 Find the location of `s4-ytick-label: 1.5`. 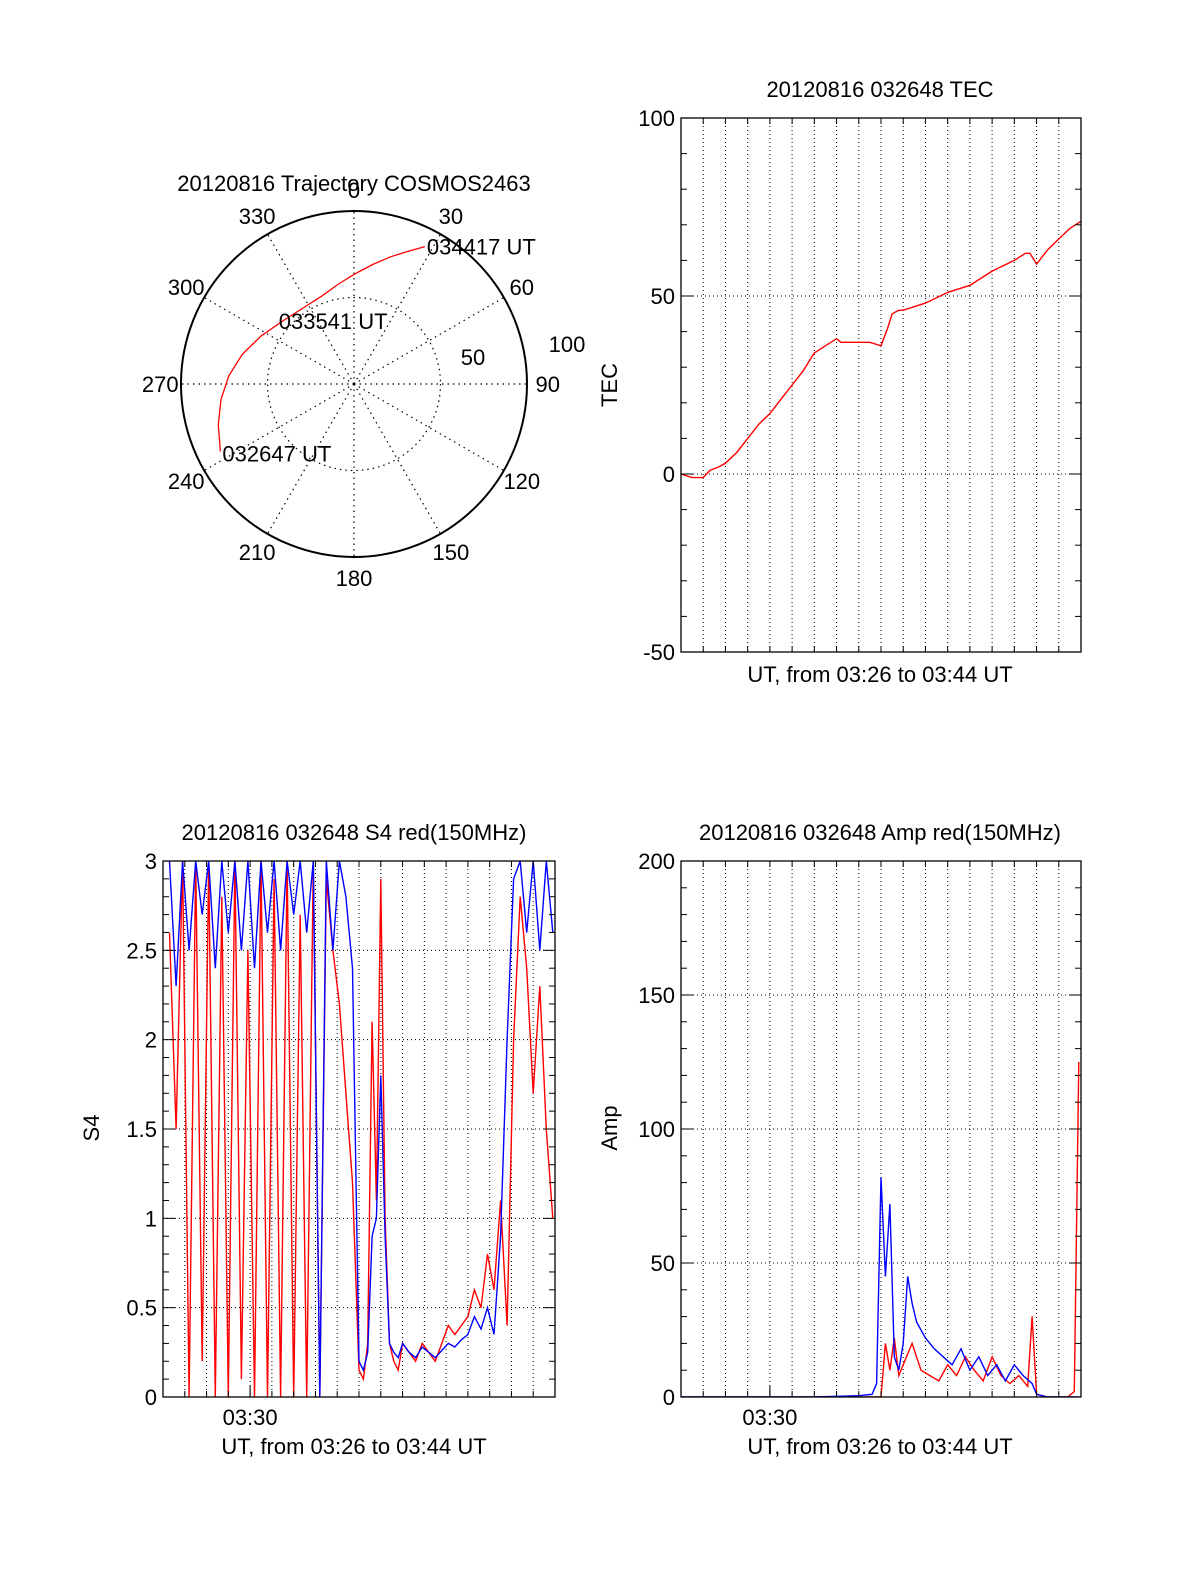

s4-ytick-label: 1.5 is located at coordinates (141, 1129).